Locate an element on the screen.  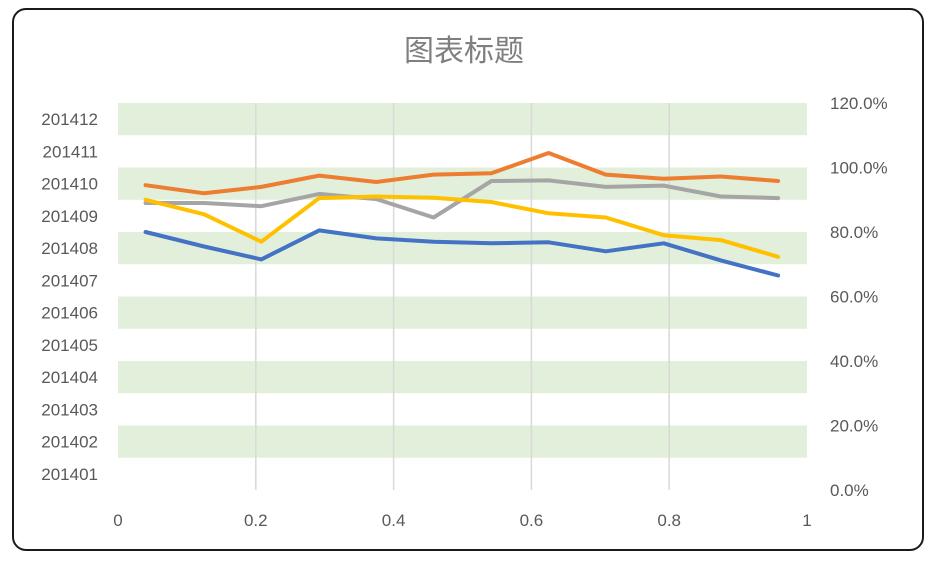
chart-title: 图表标题 is located at coordinates (464, 51).